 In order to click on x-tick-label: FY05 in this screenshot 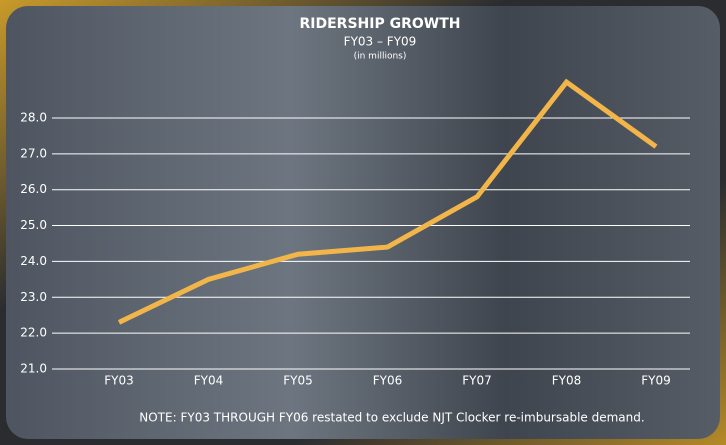, I will do `click(298, 381)`.